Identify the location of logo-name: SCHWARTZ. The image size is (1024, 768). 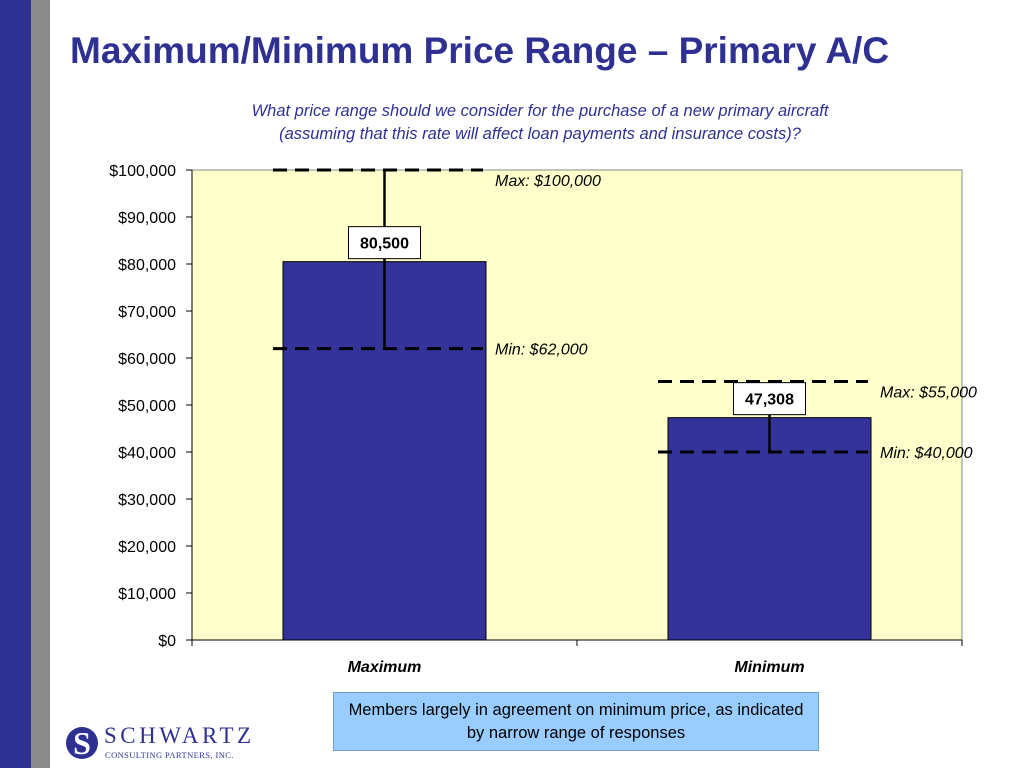
(179, 735).